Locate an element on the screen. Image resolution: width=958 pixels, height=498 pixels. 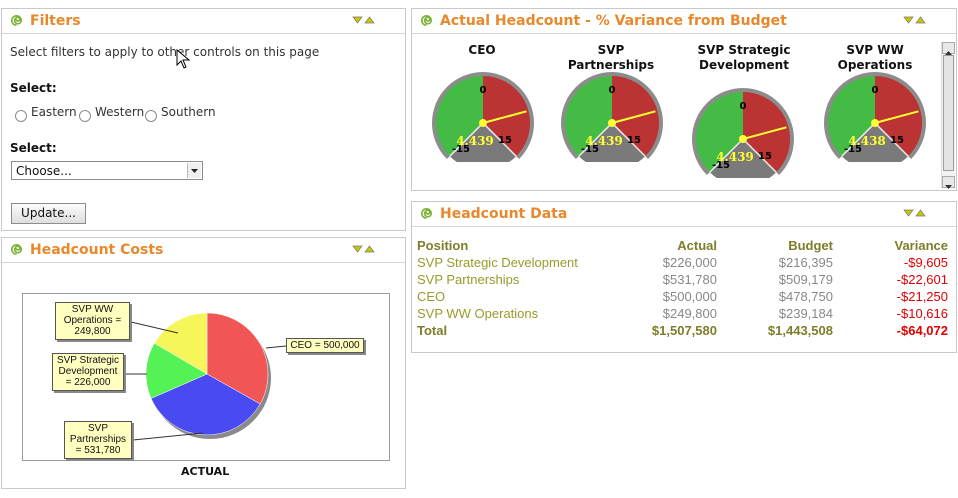
col-header-position: Position is located at coordinates (443, 245).